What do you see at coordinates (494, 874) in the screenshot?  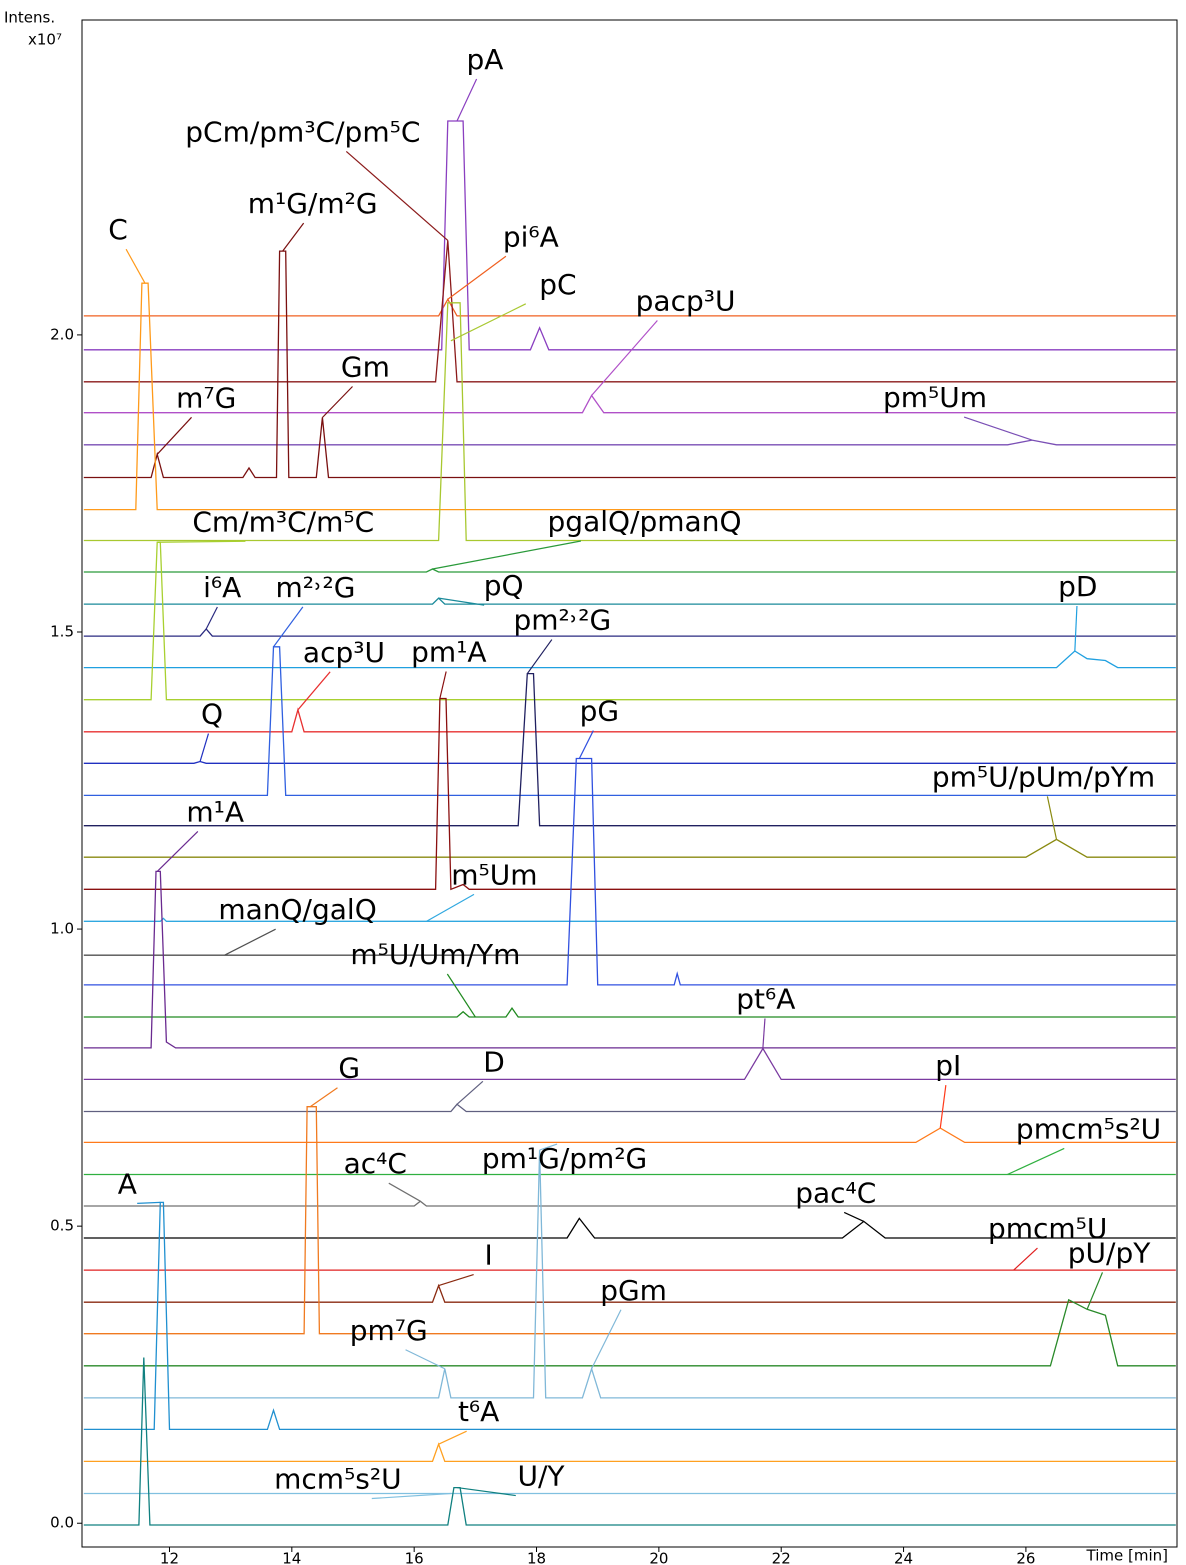 I see `annotation: m⁵Um` at bounding box center [494, 874].